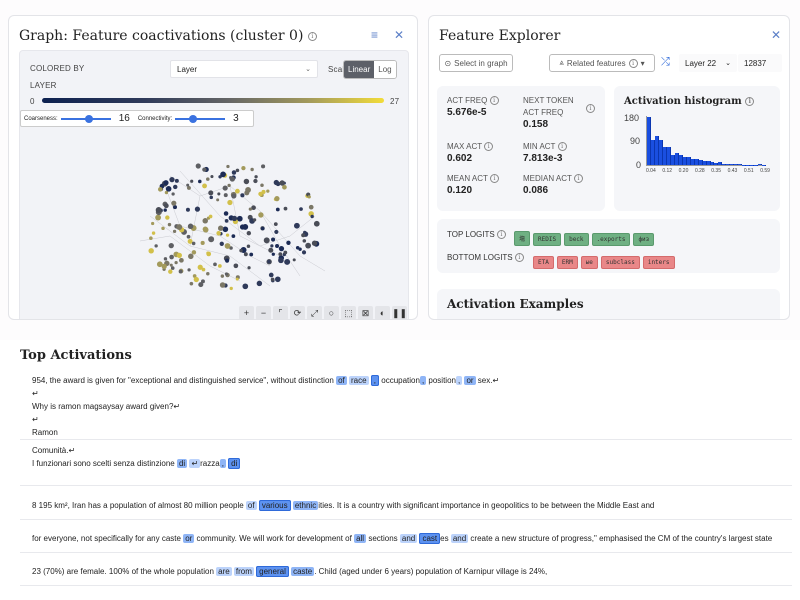 The width and height of the screenshot is (800, 600). What do you see at coordinates (195, 463) in the screenshot?
I see `highlighted-token: ↵` at bounding box center [195, 463].